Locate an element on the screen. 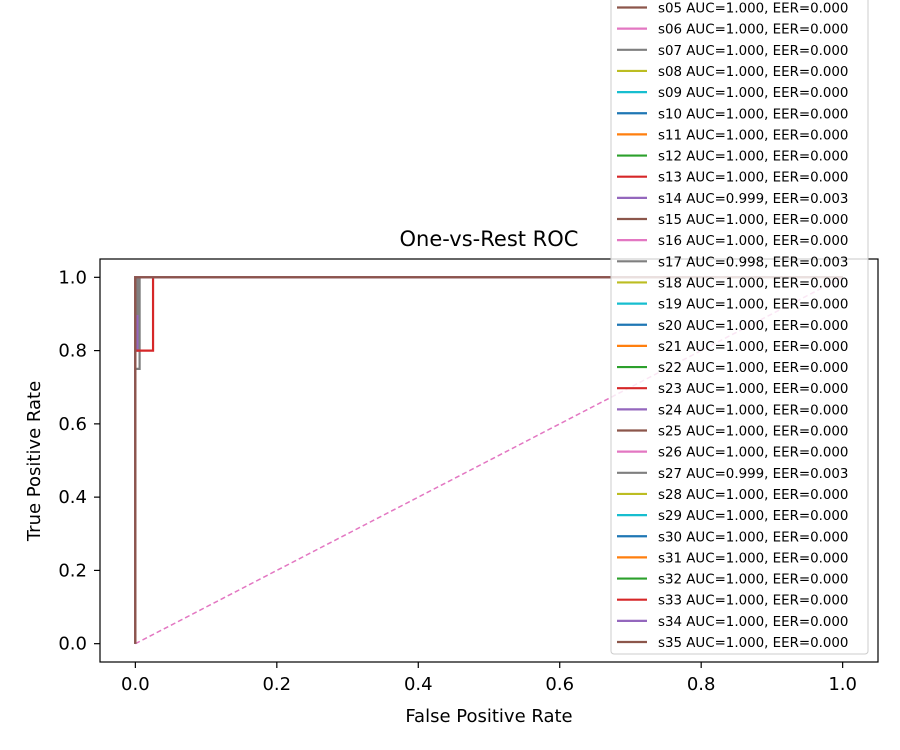  legend-label: s05 AUC=1.000, EER=0.000 is located at coordinates (753, 9).